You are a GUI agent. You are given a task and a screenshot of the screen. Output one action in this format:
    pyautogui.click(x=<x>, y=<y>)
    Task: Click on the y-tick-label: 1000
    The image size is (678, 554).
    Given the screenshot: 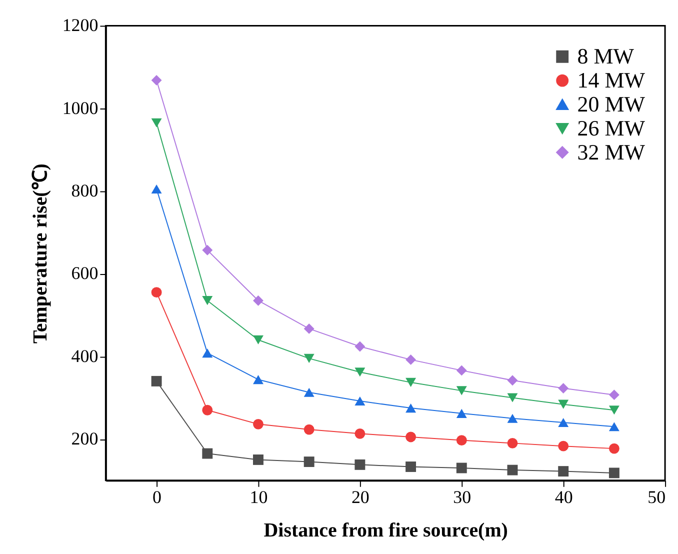 What is the action you would take?
    pyautogui.click(x=80, y=108)
    